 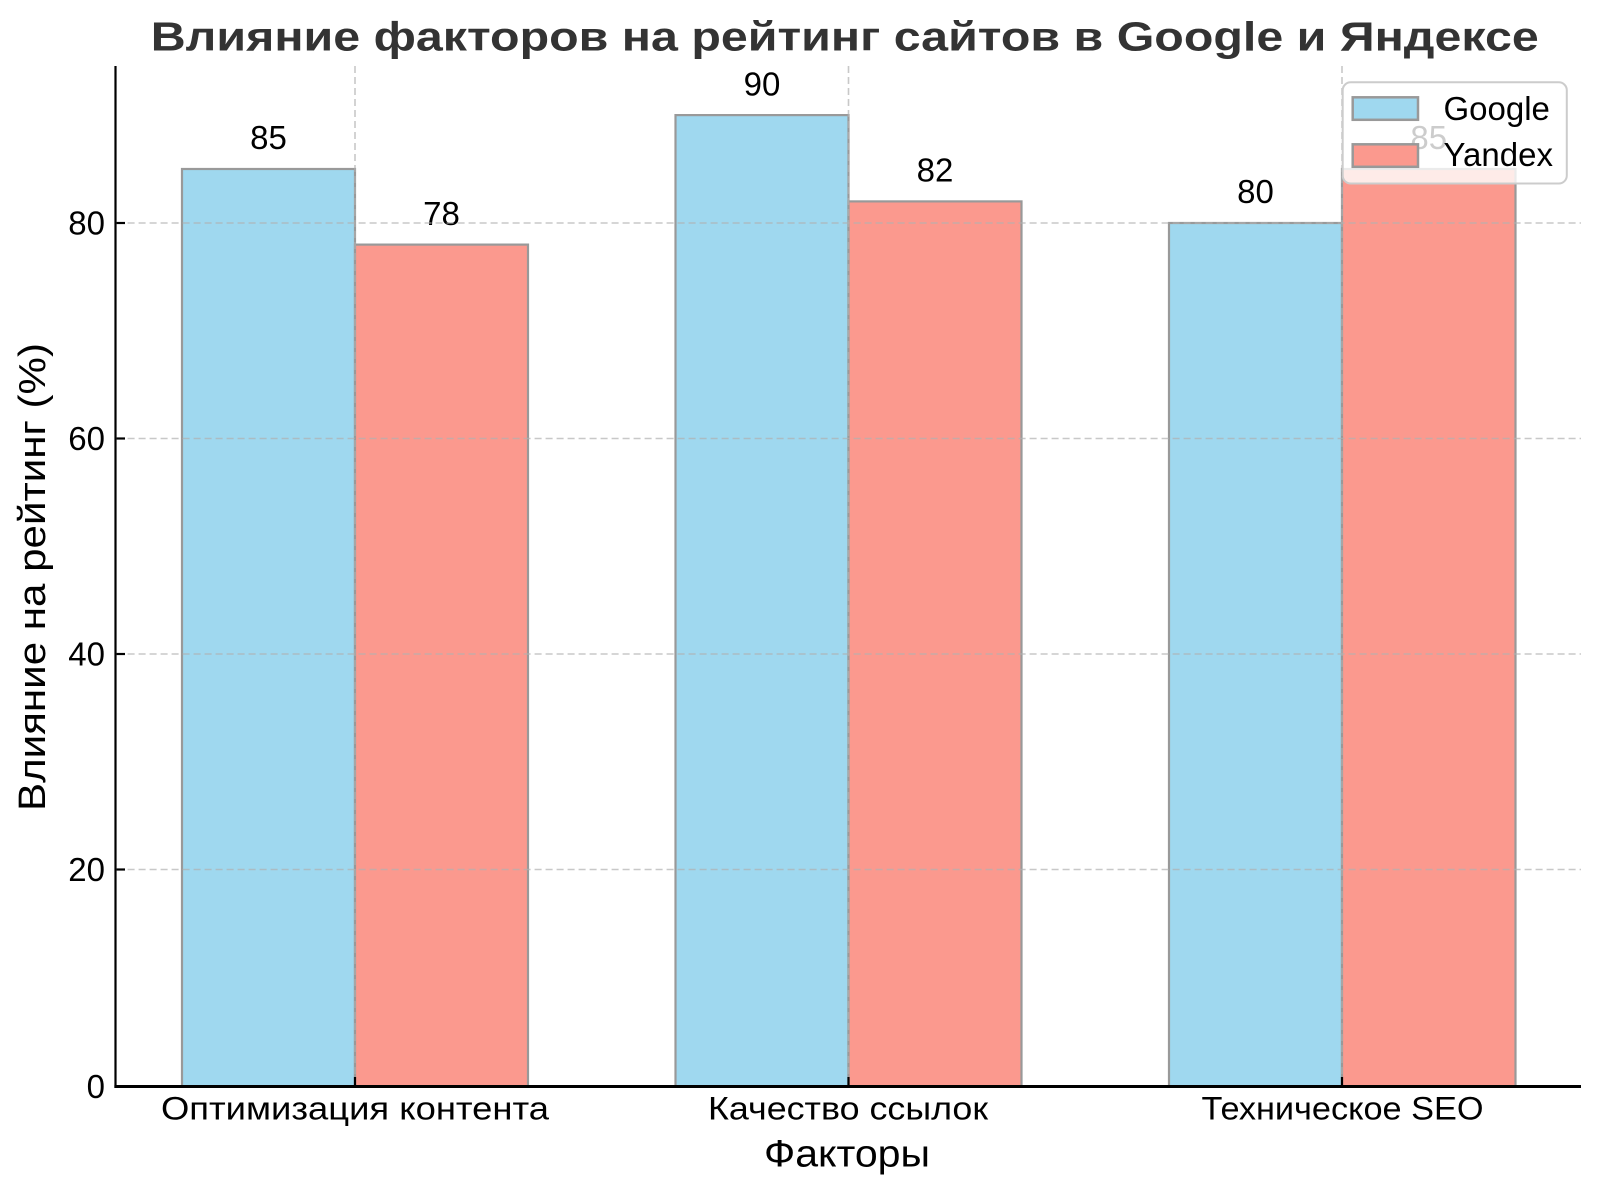 What do you see at coordinates (355, 1109) in the screenshot?
I see `svg-text: Оптимизация контента` at bounding box center [355, 1109].